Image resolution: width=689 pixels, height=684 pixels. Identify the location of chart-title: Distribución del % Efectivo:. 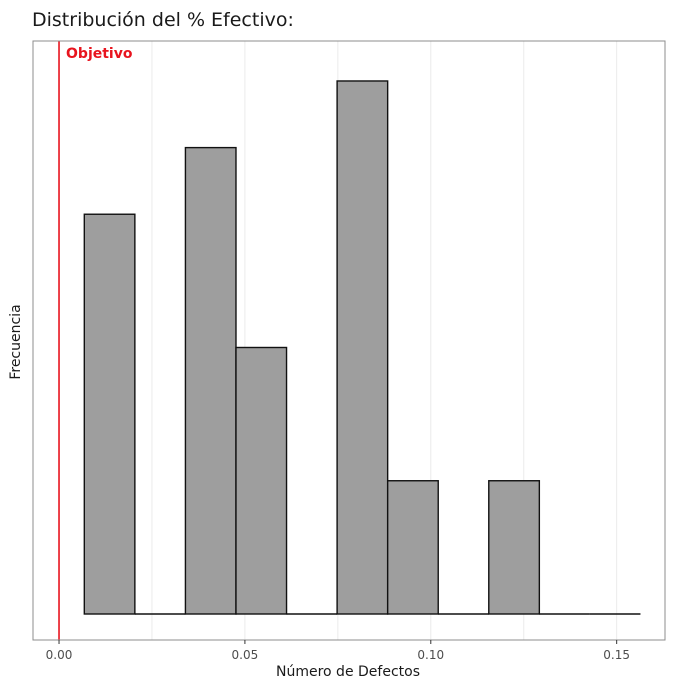
(163, 20).